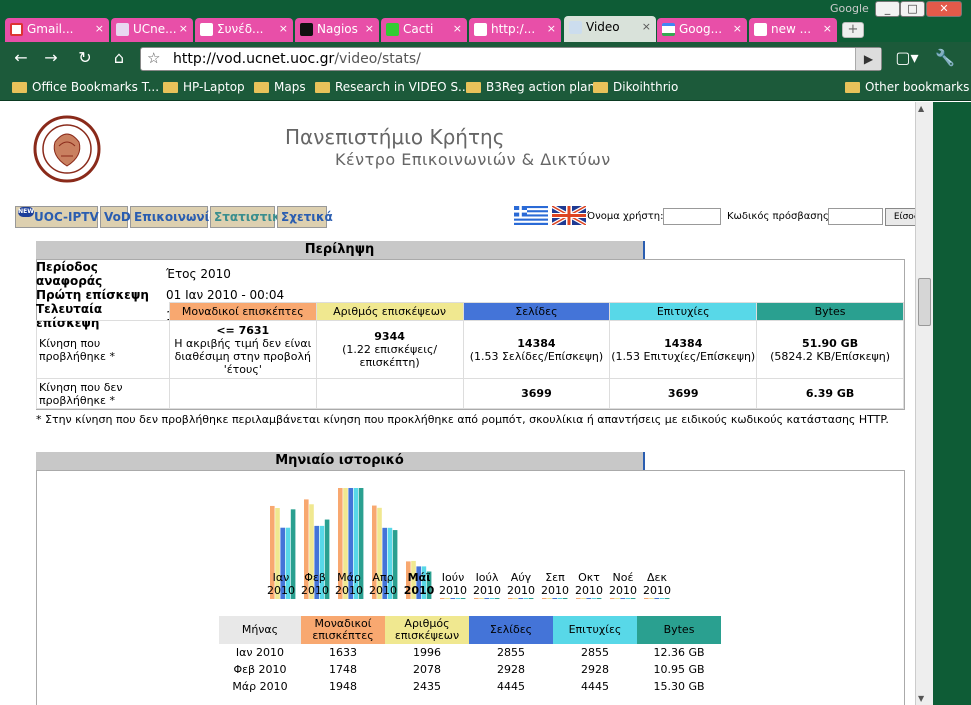 The width and height of the screenshot is (971, 705). What do you see at coordinates (530, 87) in the screenshot?
I see `bookmark-b3reg: B3Reg action plan` at bounding box center [530, 87].